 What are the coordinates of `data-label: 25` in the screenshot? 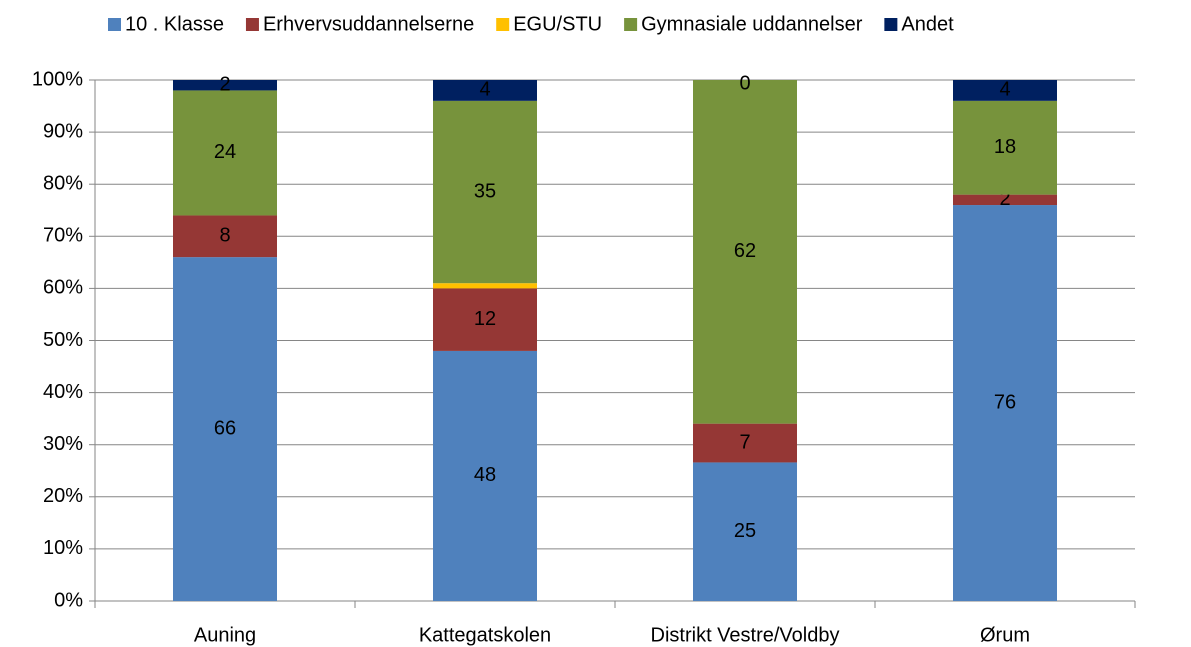 It's located at (745, 531).